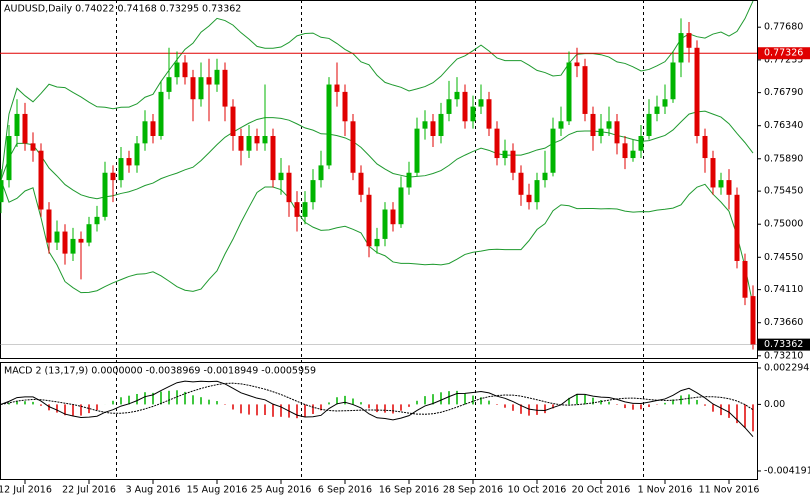 This screenshot has height=500, width=810. What do you see at coordinates (784, 344) in the screenshot?
I see `bid-label-box` at bounding box center [784, 344].